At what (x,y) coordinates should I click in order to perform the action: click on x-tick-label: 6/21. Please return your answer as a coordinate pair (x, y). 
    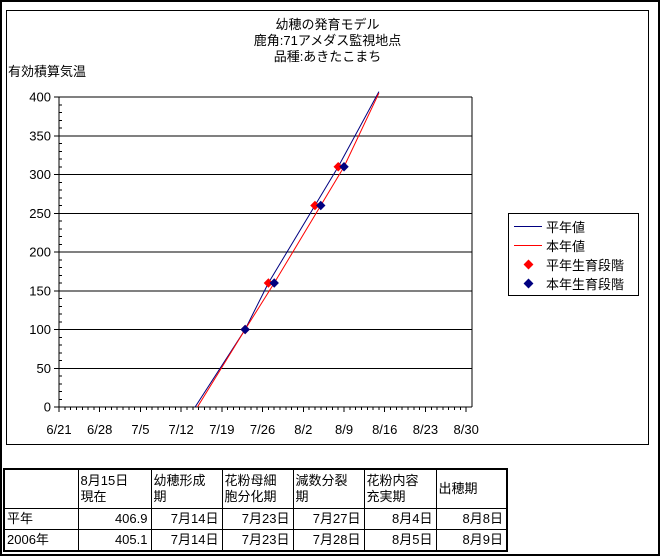
    Looking at the image, I should click on (58, 429).